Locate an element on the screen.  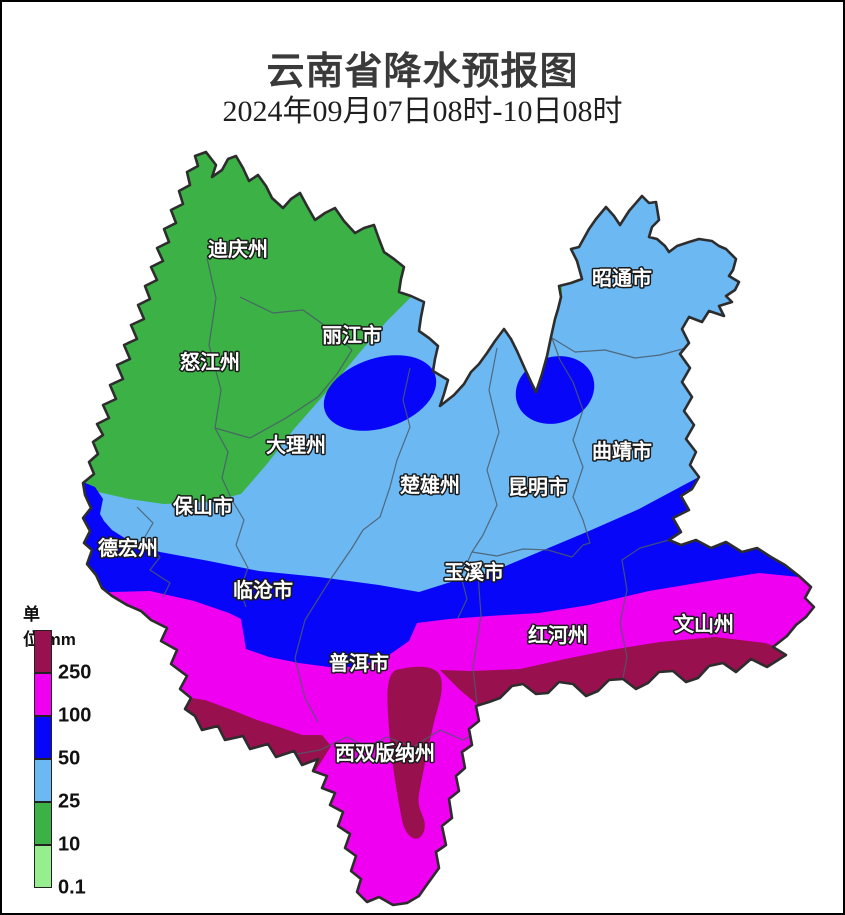
region-label-4: 大理州 is located at coordinates (296, 445).